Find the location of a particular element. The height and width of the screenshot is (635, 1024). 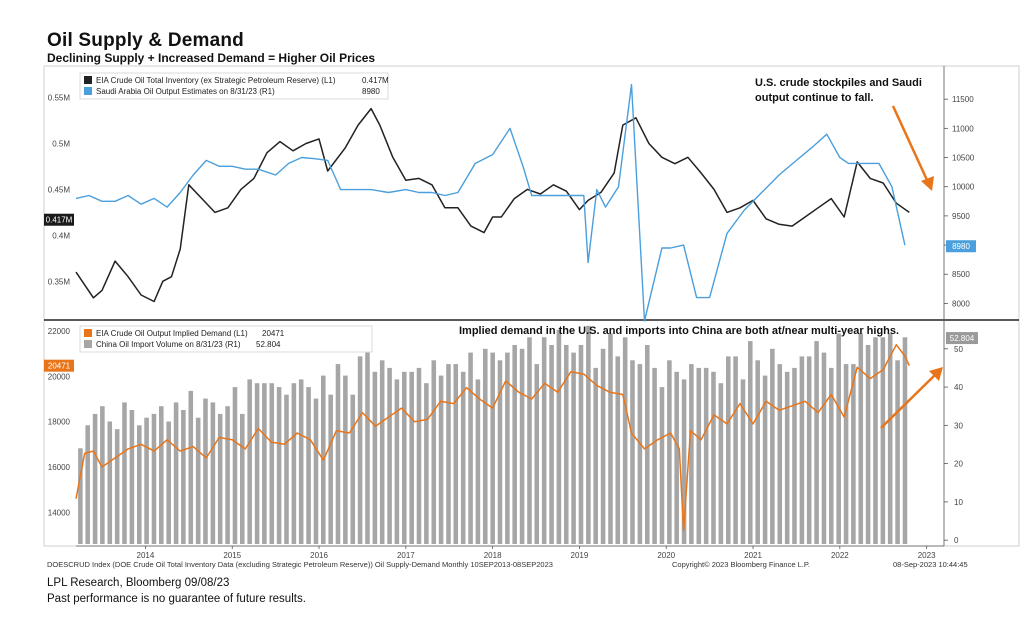

top-left-tick-label: 0.45M is located at coordinates (59, 189).